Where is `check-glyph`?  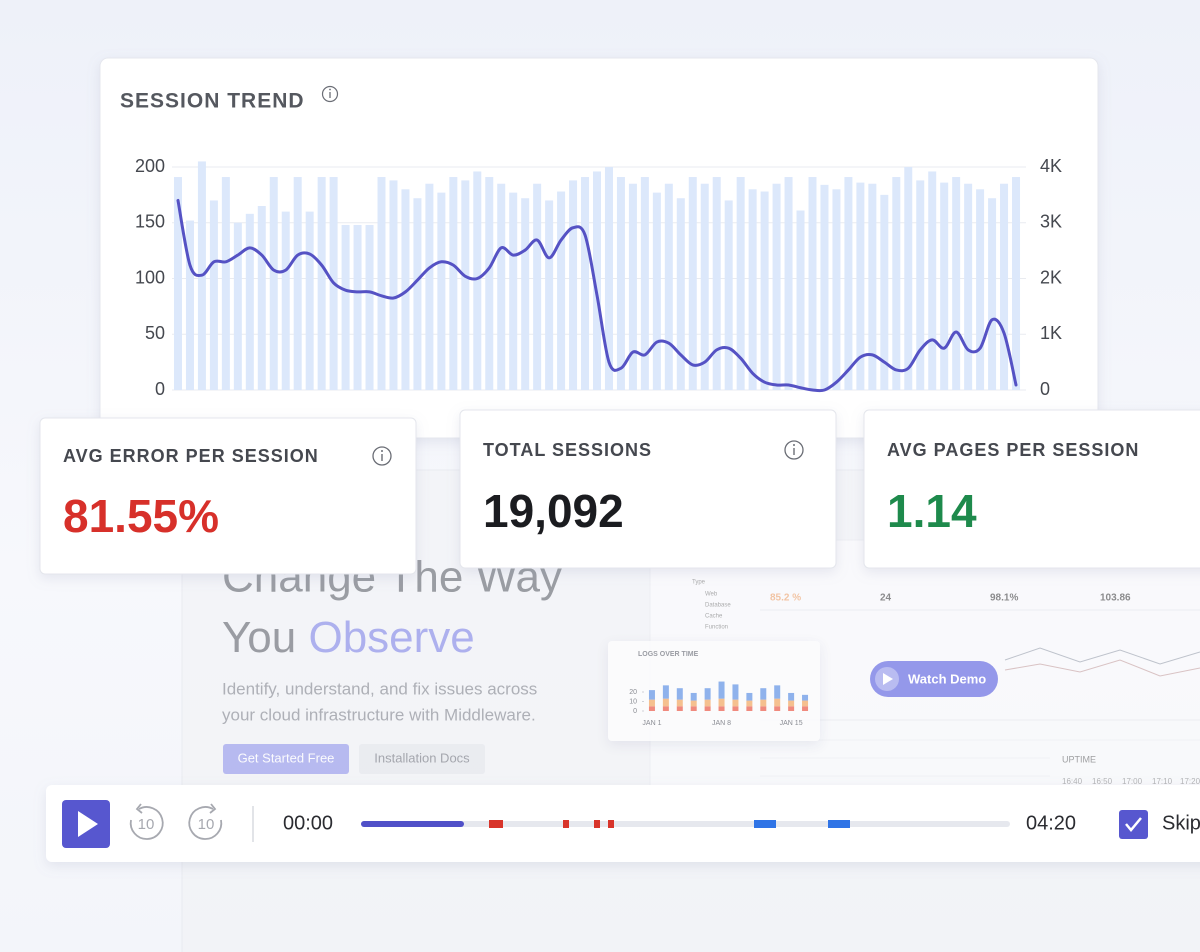
check-glyph is located at coordinates (1133, 824).